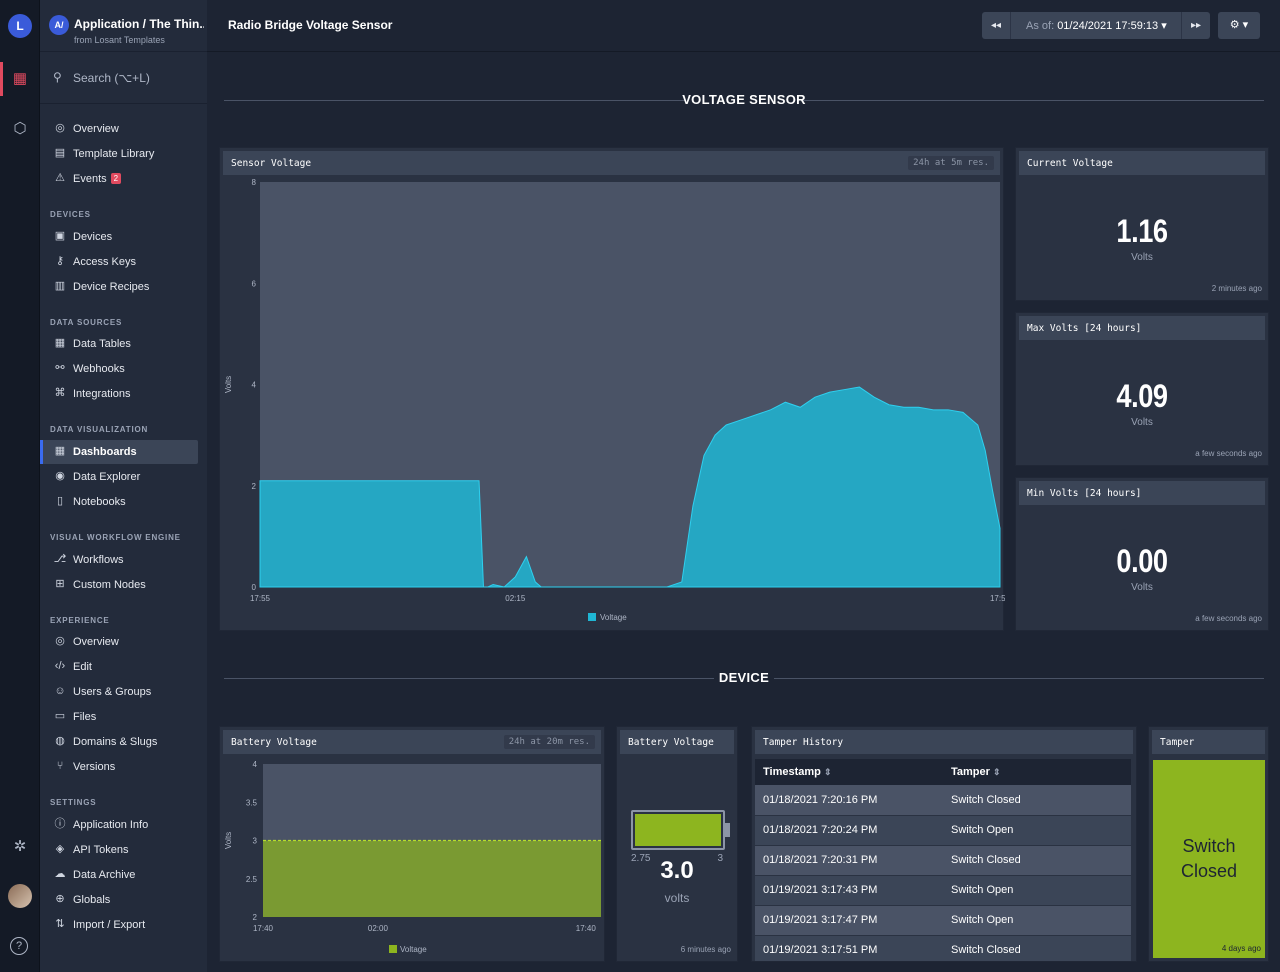 Image resolution: width=1280 pixels, height=972 pixels. What do you see at coordinates (107, 477) in the screenshot?
I see `sidebar-item-label: Data Explorer` at bounding box center [107, 477].